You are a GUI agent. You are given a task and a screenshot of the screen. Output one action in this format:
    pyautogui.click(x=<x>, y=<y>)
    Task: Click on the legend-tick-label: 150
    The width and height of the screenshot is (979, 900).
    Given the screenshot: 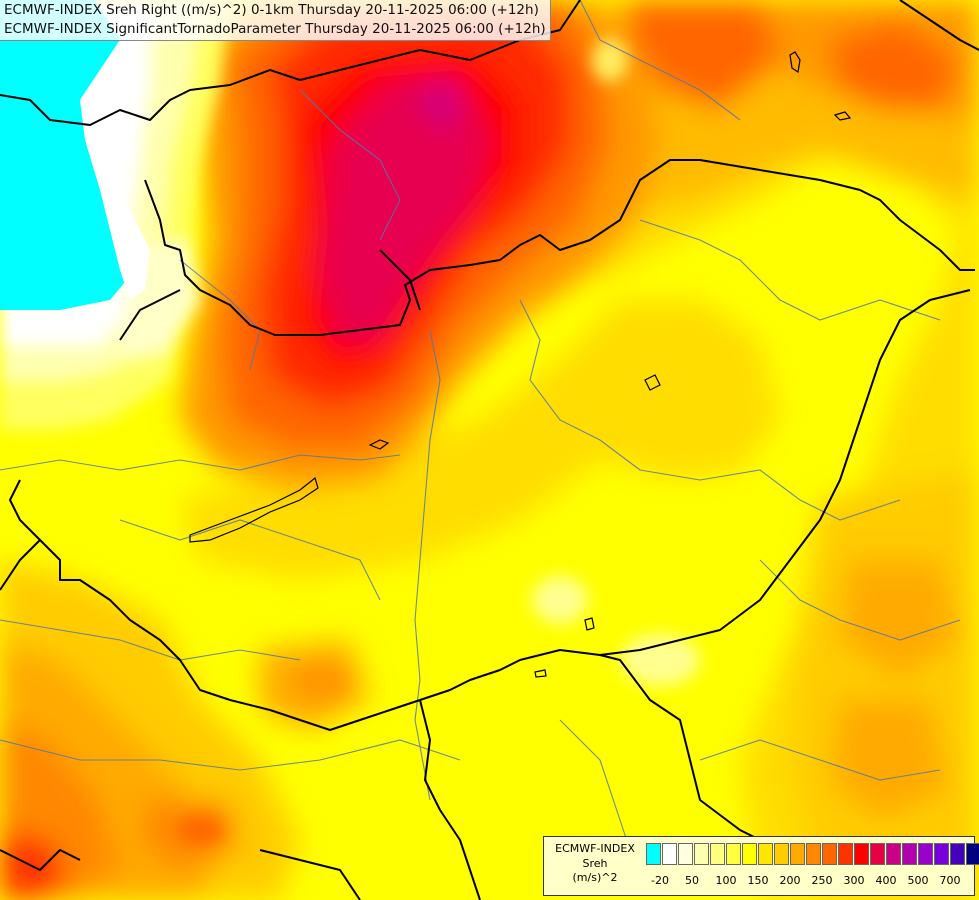 What is the action you would take?
    pyautogui.click(x=758, y=880)
    